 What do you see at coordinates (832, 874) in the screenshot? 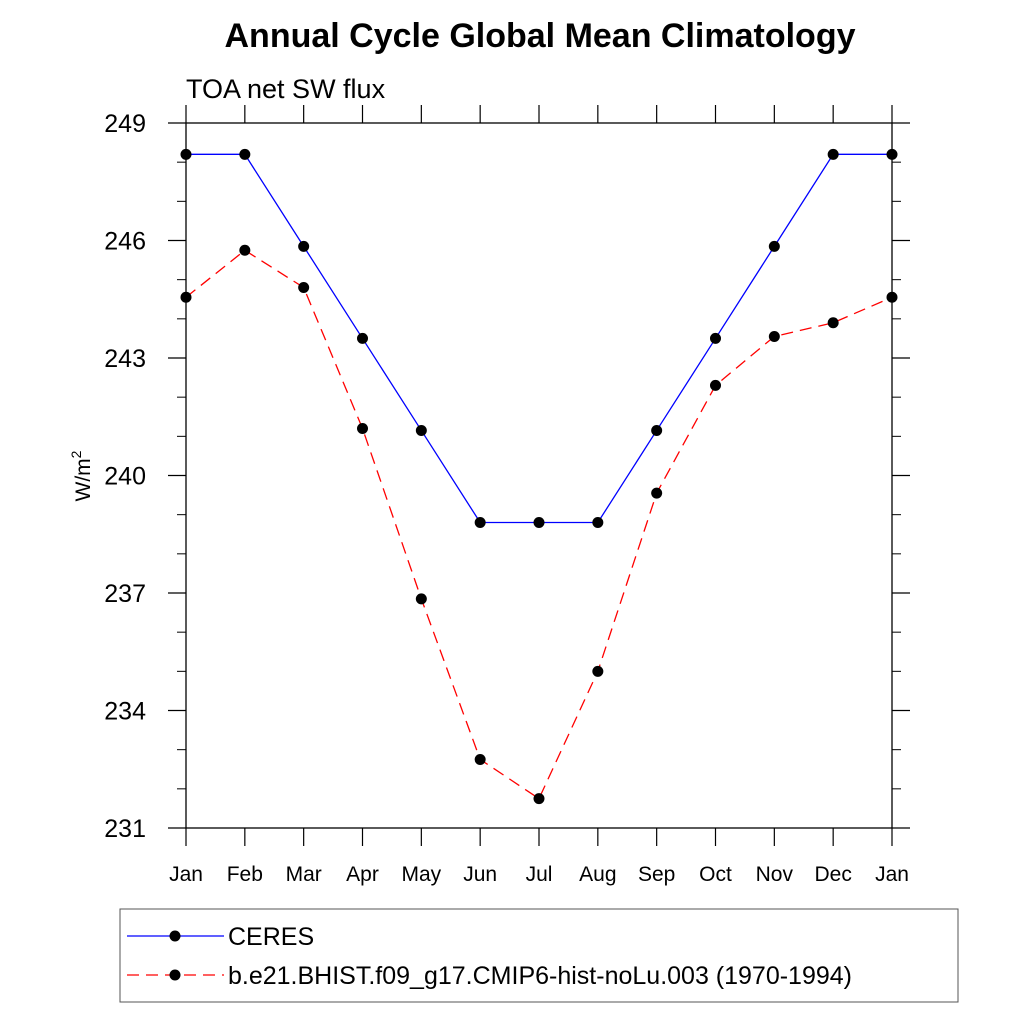
I see `x-tick-label: Dec` at bounding box center [832, 874].